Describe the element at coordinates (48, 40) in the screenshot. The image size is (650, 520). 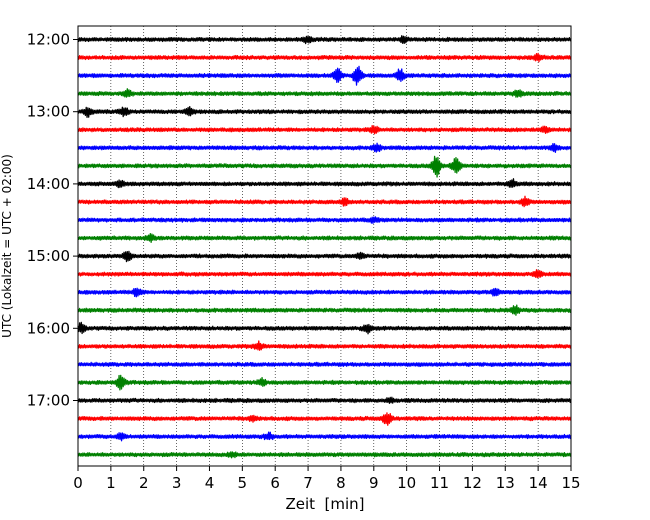
I see `y-tick-label: 12:00` at that location.